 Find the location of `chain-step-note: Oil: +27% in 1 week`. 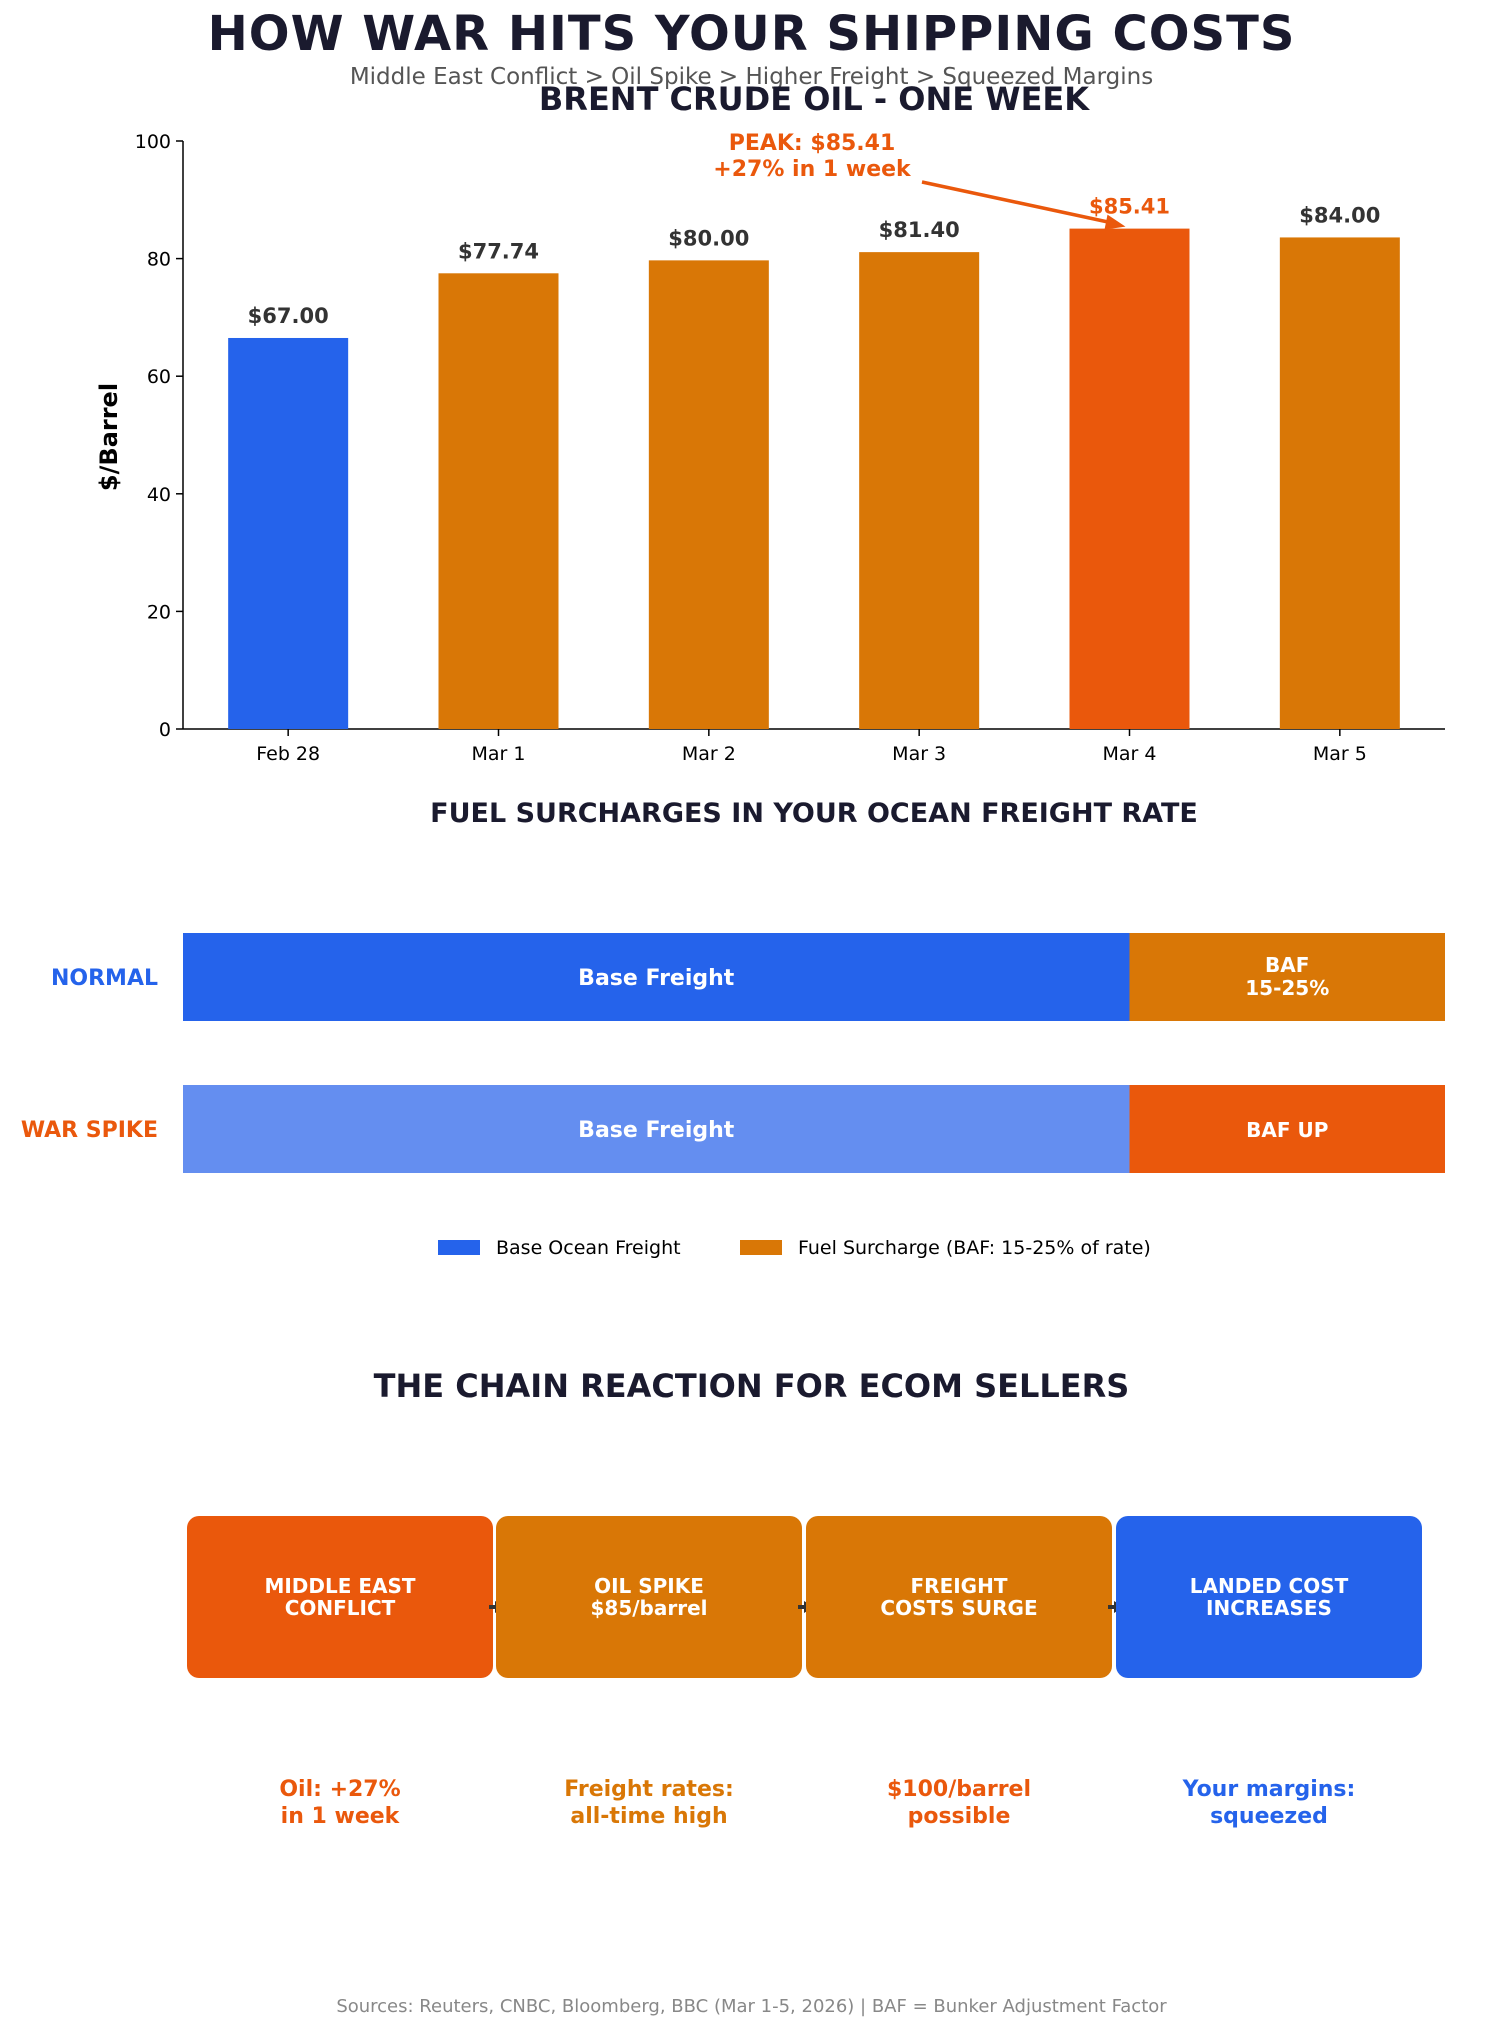

chain-step-note: Oil: +27% in 1 week is located at coordinates (340, 1803).